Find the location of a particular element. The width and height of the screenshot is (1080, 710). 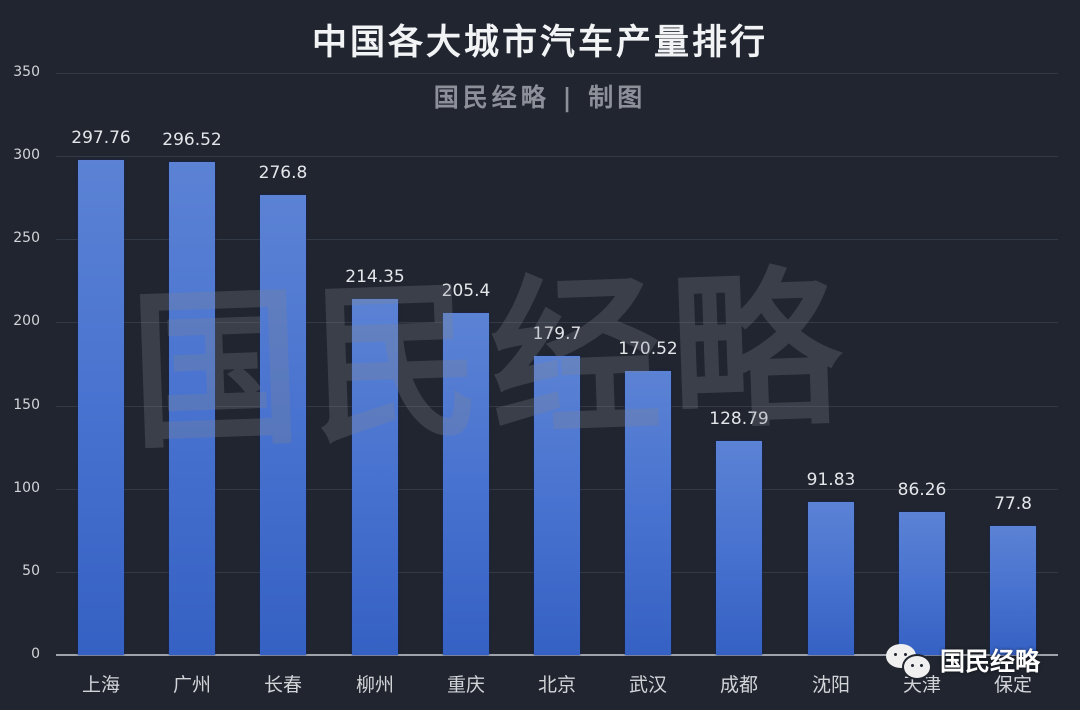

wechat-icon is located at coordinates (910, 661).